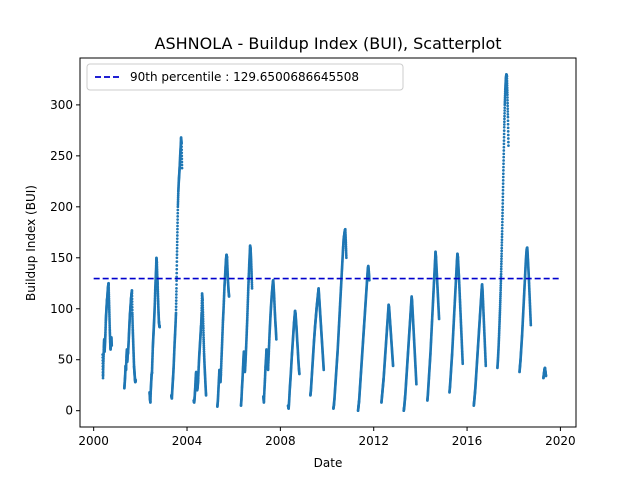 The width and height of the screenshot is (640, 480). Describe the element at coordinates (467, 441) in the screenshot. I see `x-tick-label: 2016` at that location.